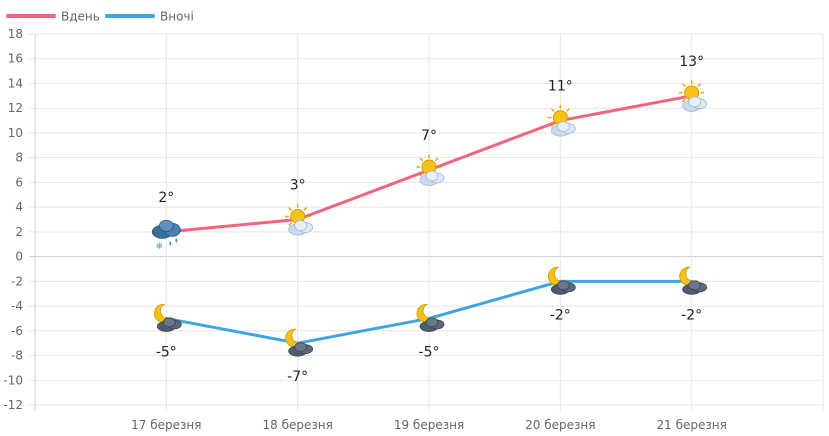 The image size is (829, 436). I want to click on y-tick-label: 4, so click(19, 207).